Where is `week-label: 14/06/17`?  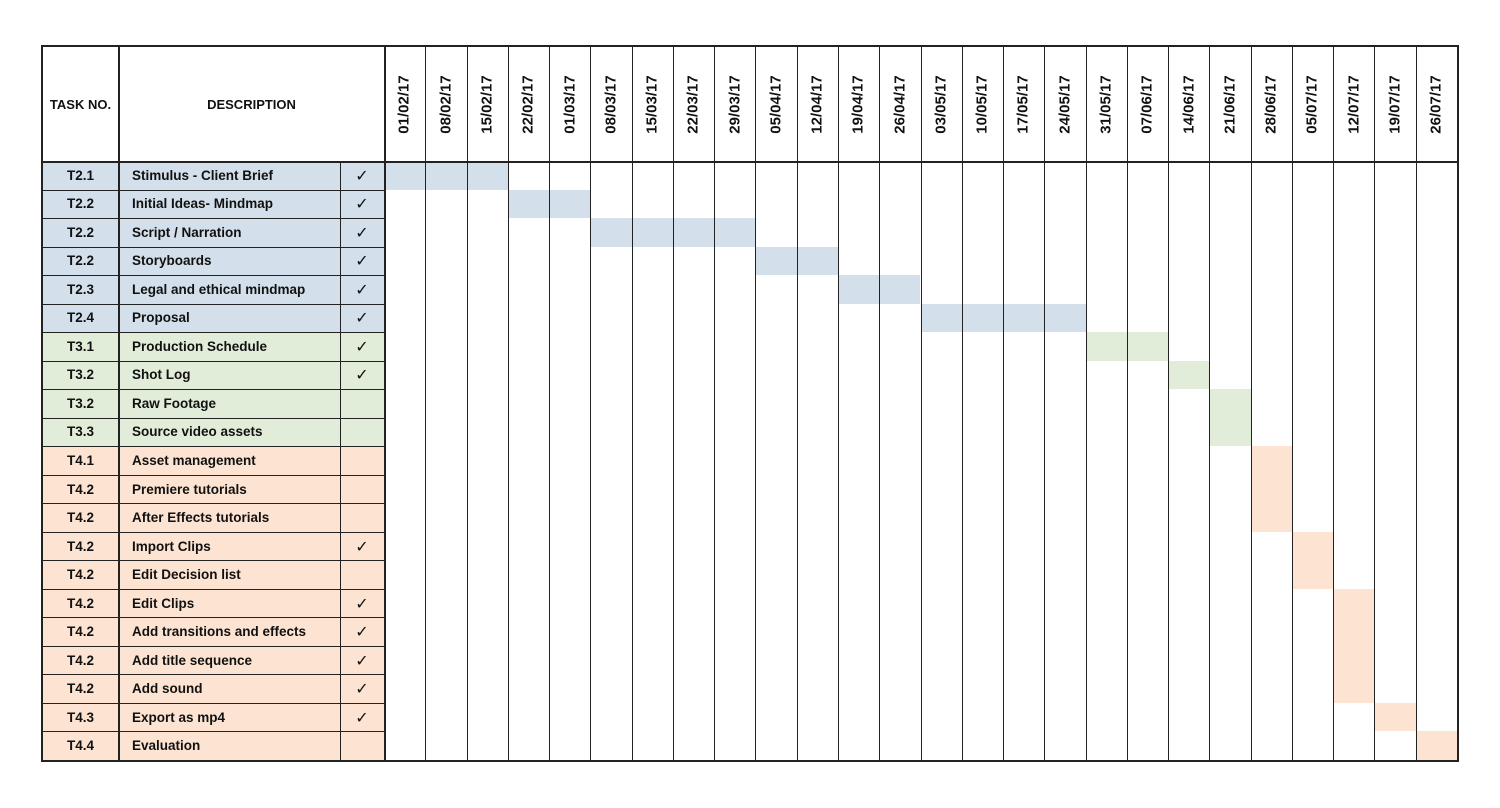
week-label: 14/06/17 is located at coordinates (1189, 104).